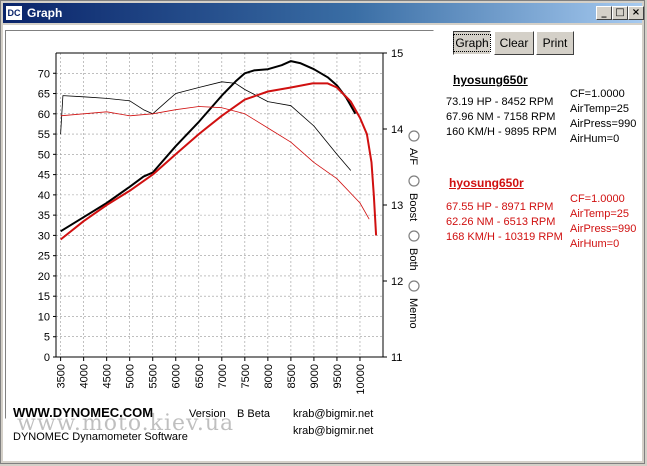 The width and height of the screenshot is (647, 466). Describe the element at coordinates (620, 13) in the screenshot. I see `maximize-button: □` at that location.